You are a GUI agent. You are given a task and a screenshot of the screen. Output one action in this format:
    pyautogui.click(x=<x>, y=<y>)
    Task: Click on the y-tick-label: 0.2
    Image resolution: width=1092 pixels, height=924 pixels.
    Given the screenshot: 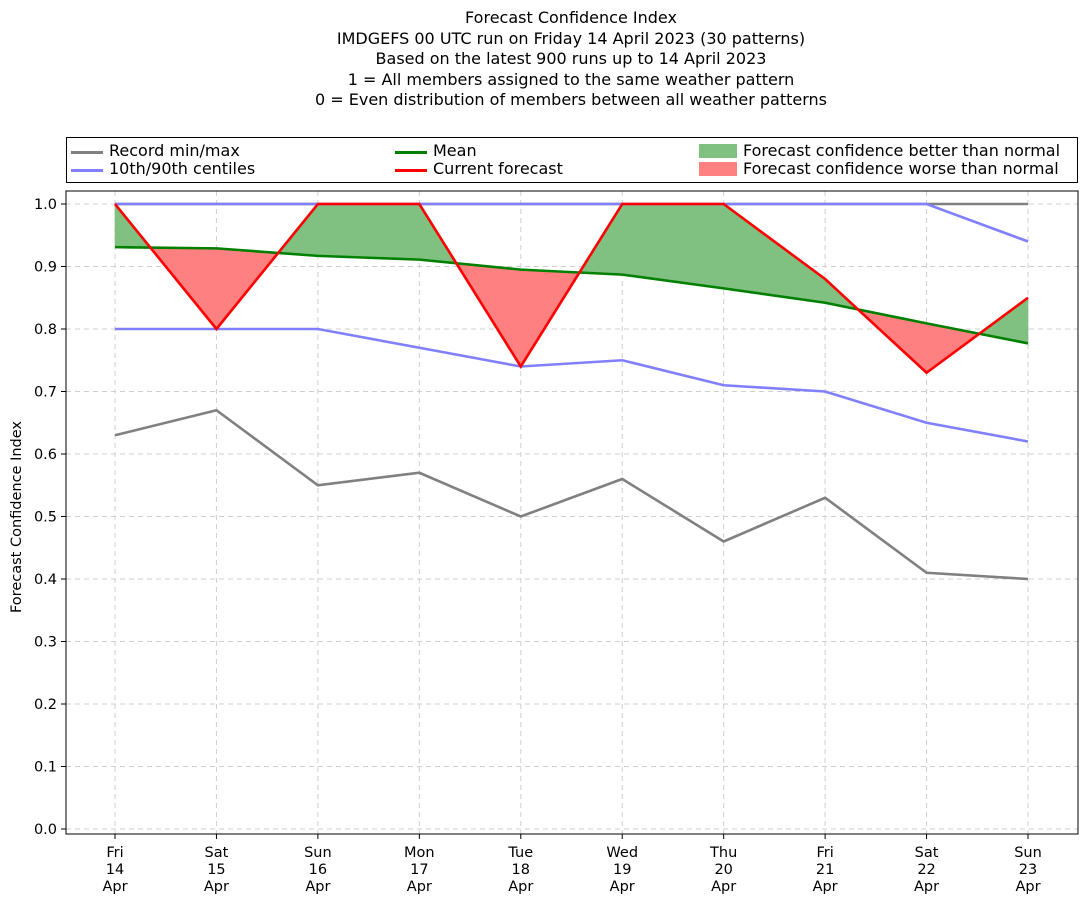 What is the action you would take?
    pyautogui.click(x=45, y=705)
    